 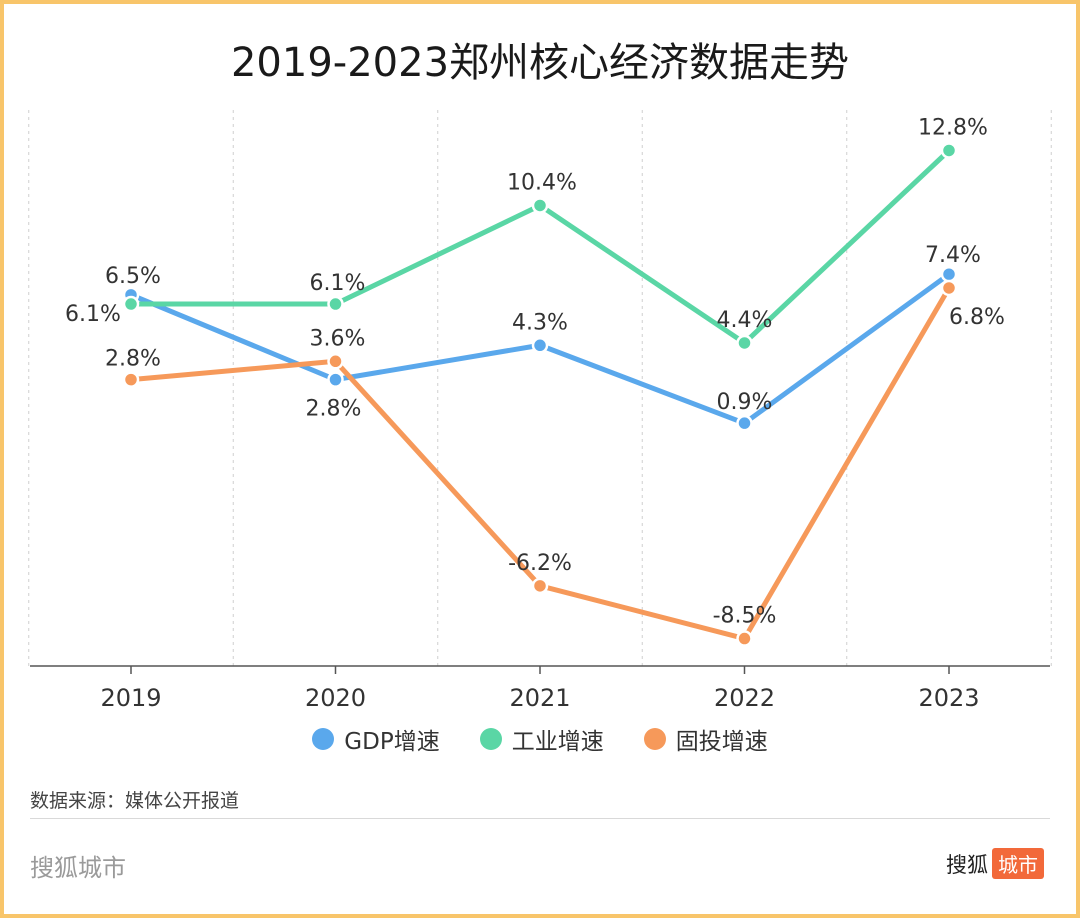 What do you see at coordinates (745, 616) in the screenshot?
I see `data-label-investment-2022: -8.5%` at bounding box center [745, 616].